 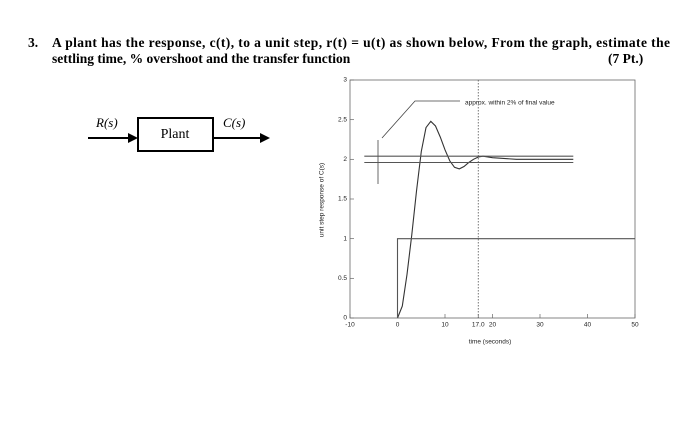 I want to click on block-label: Plant, so click(x=175, y=134).